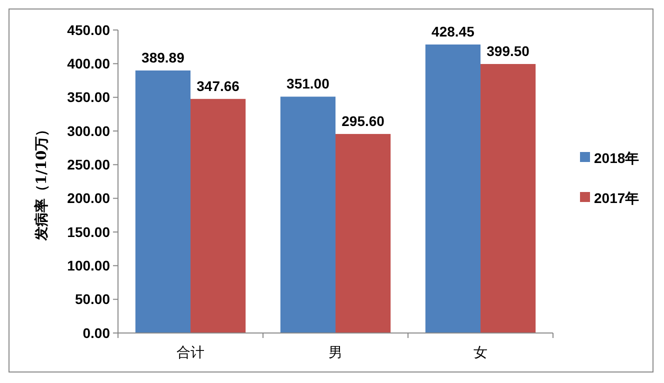 The height and width of the screenshot is (383, 664). What do you see at coordinates (308, 84) in the screenshot?
I see `data-label: 351.00` at bounding box center [308, 84].